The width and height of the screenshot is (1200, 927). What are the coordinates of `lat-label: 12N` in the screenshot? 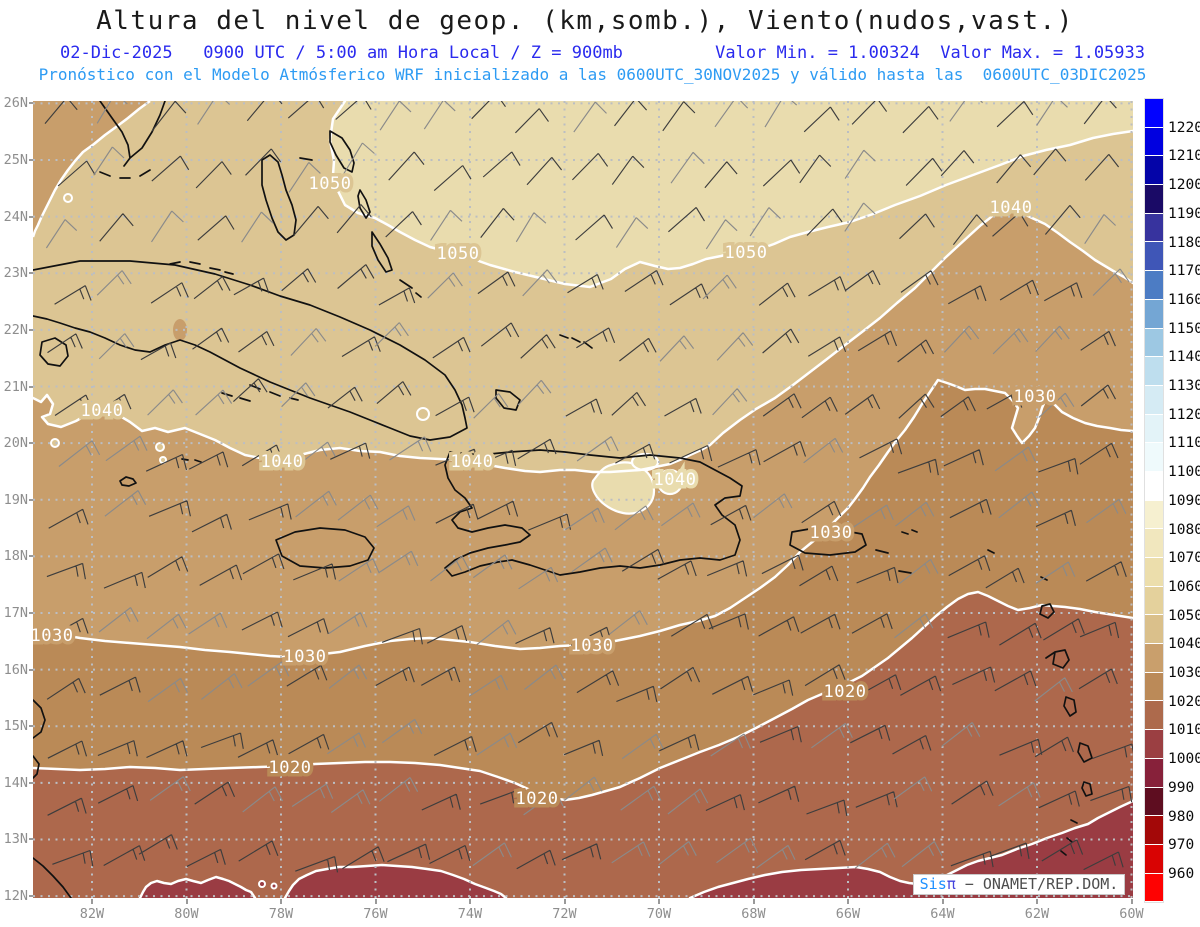 It's located at (15, 896).